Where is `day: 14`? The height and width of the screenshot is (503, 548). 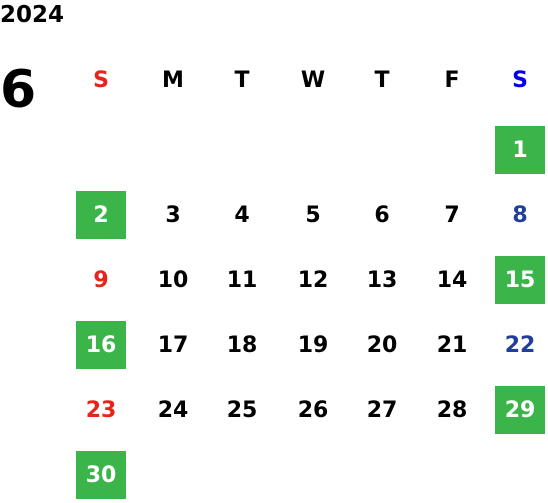
day: 14 is located at coordinates (452, 280).